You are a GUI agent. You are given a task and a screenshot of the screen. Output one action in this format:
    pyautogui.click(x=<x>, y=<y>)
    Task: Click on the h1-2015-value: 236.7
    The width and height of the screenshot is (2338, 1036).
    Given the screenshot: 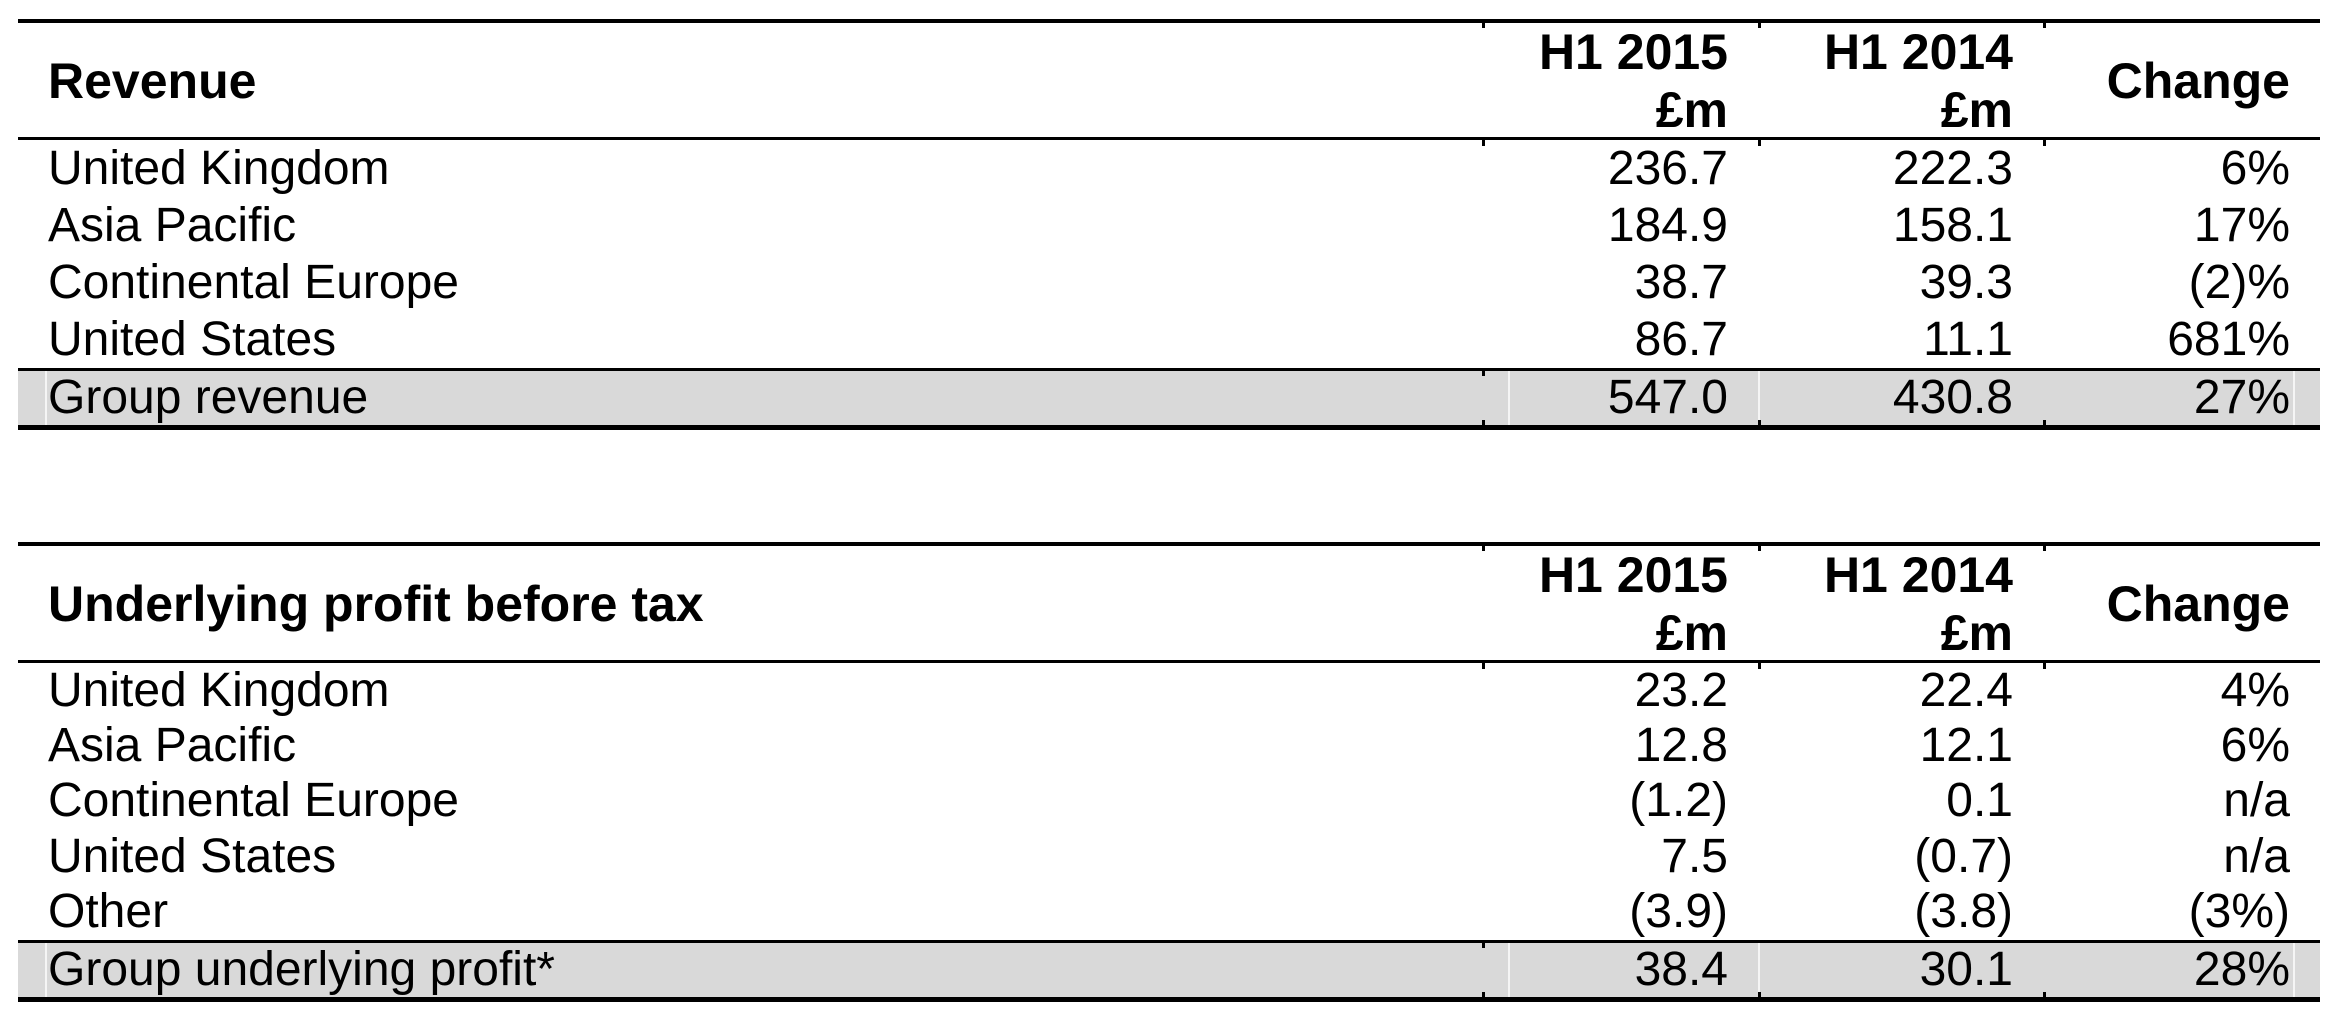 What is the action you would take?
    pyautogui.click(x=1667, y=168)
    